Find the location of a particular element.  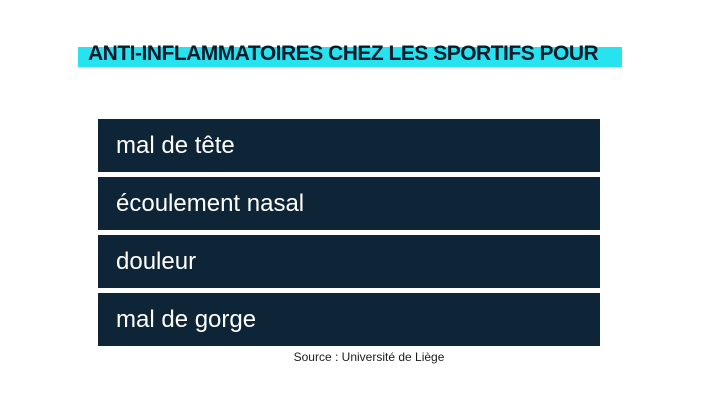

title-highlight-bar is located at coordinates (350, 57).